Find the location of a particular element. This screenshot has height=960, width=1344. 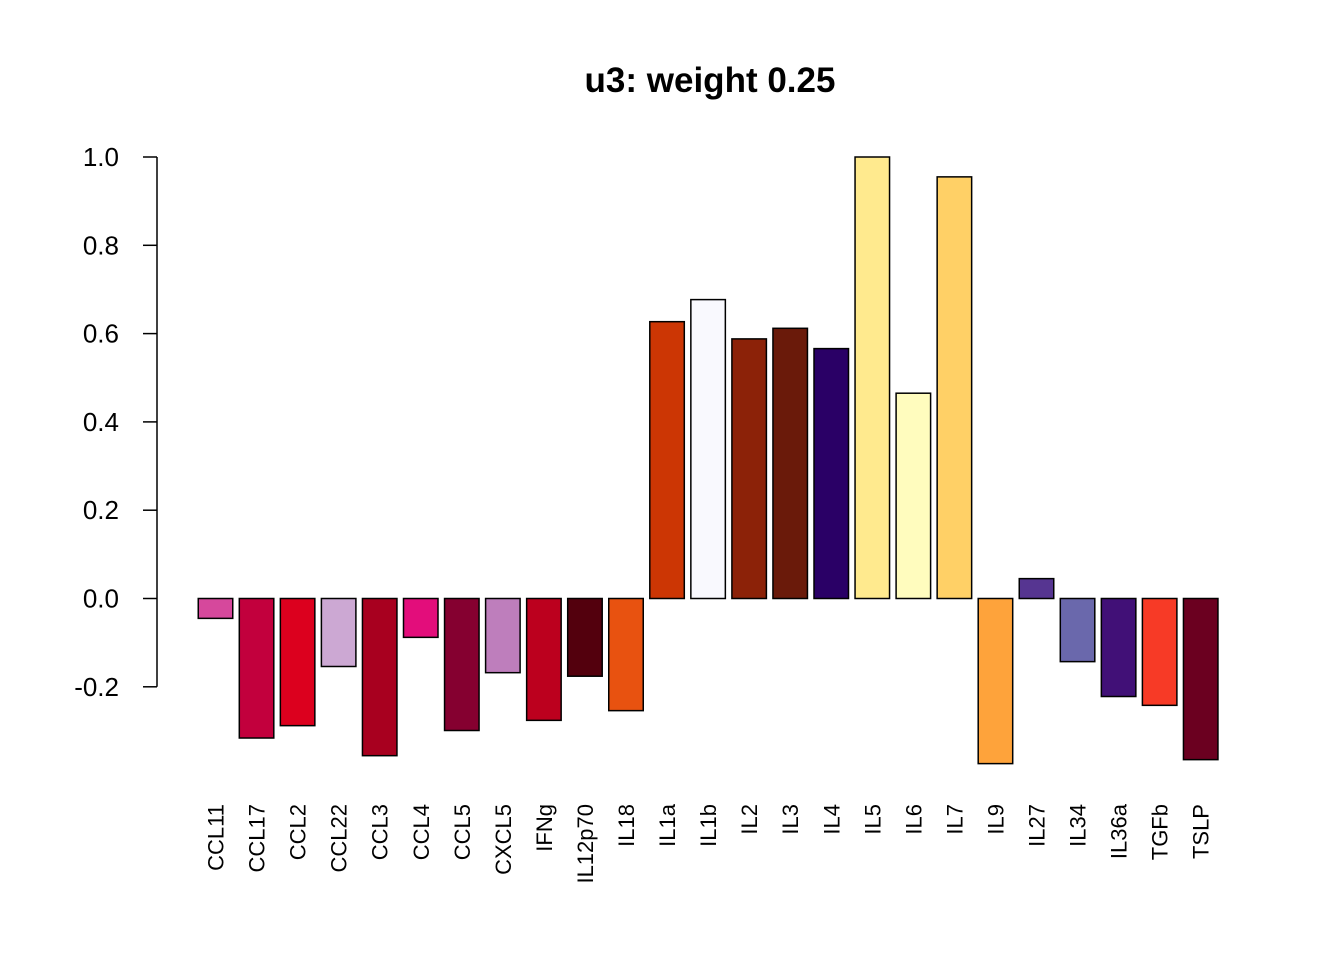

bar-il36a is located at coordinates (1118, 647).